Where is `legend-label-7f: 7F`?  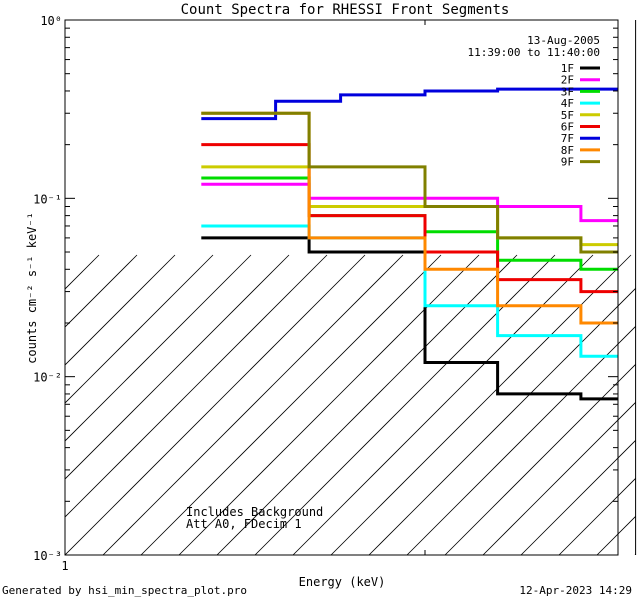 legend-label-7f: 7F is located at coordinates (567, 138).